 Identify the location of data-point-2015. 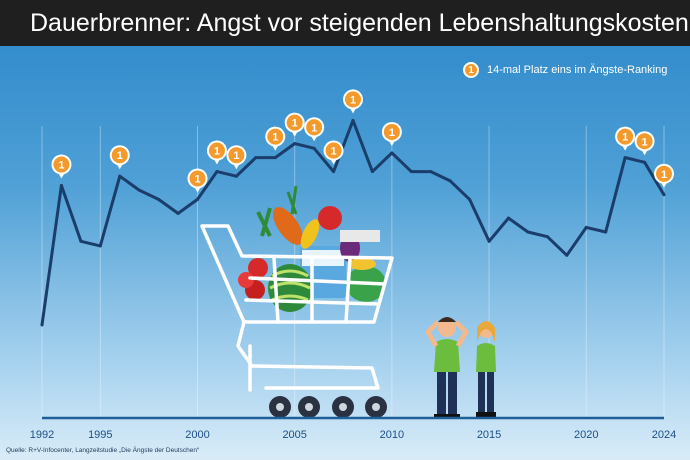
(489, 241).